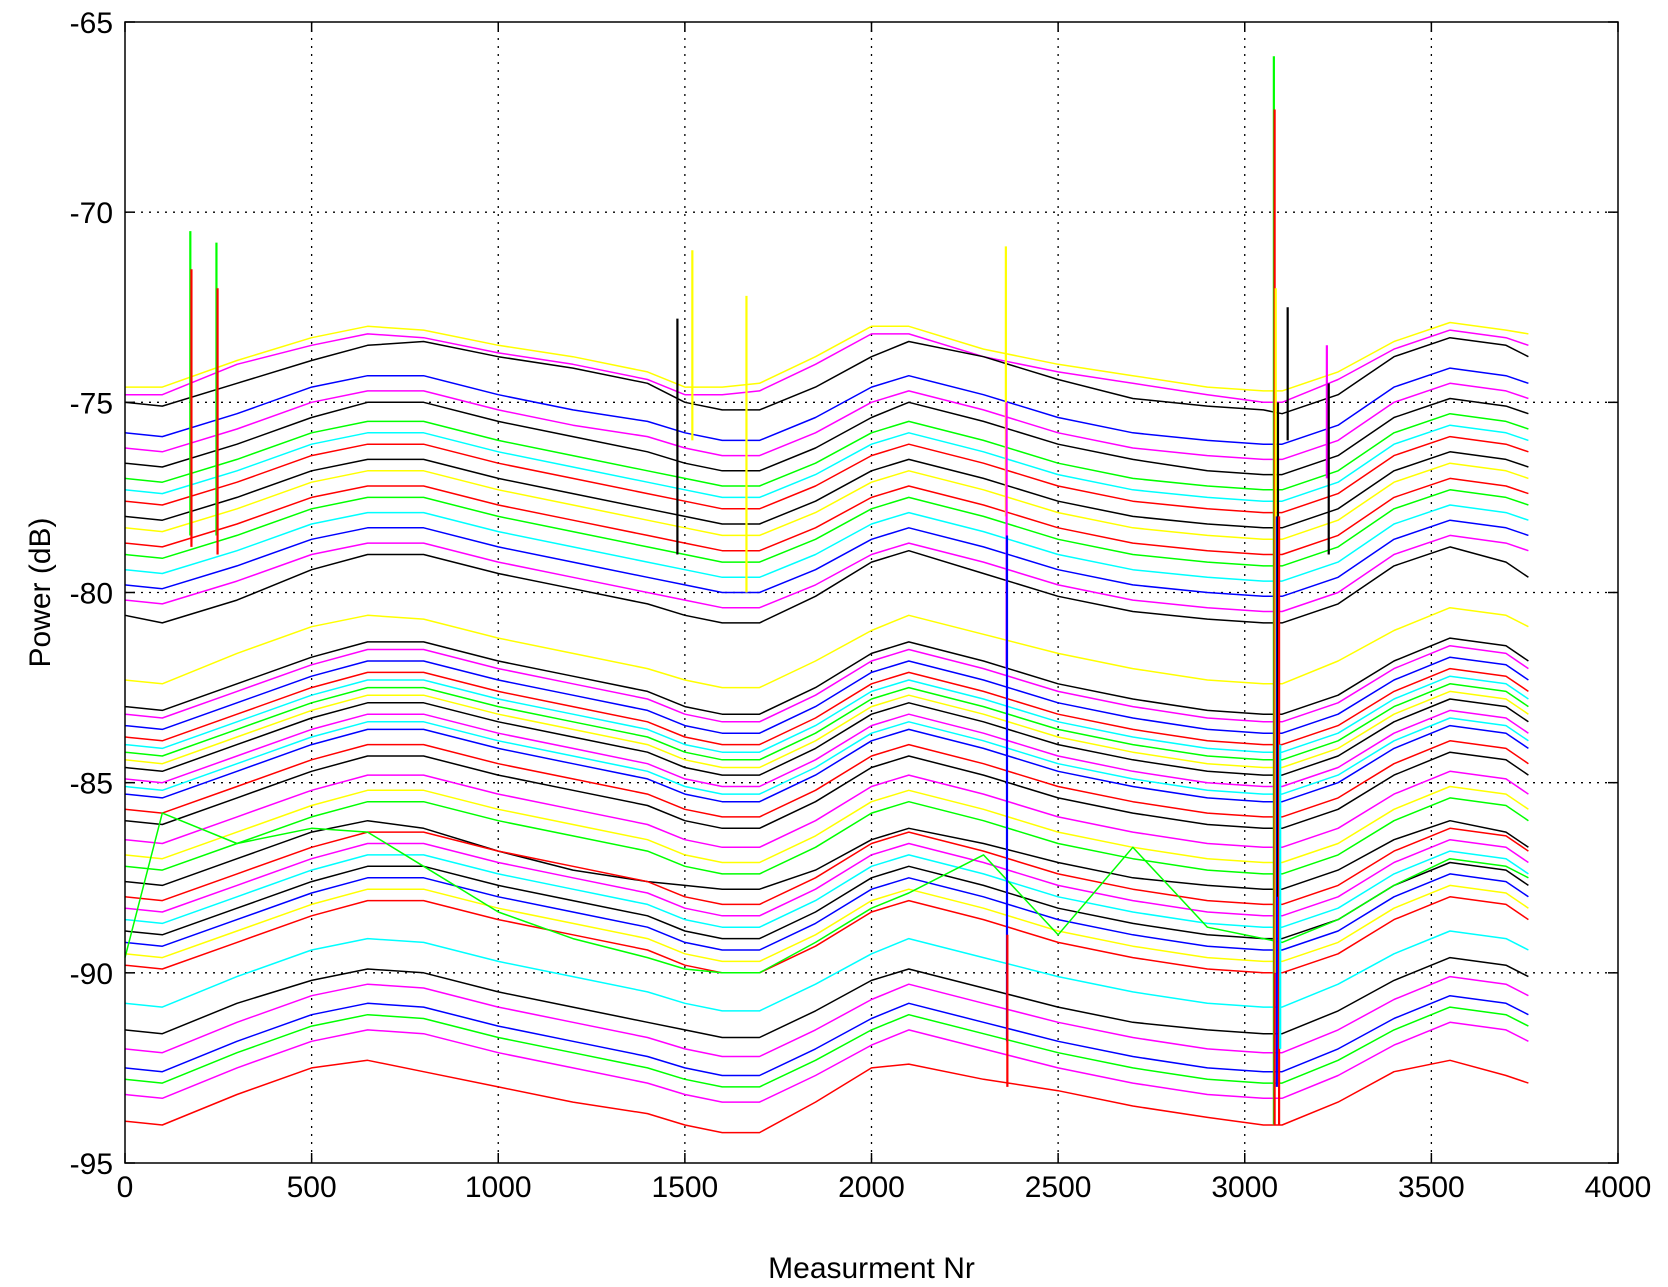 This screenshot has width=1668, height=1287. Describe the element at coordinates (1618, 1187) in the screenshot. I see `x-tick-label-8: 4000` at that location.